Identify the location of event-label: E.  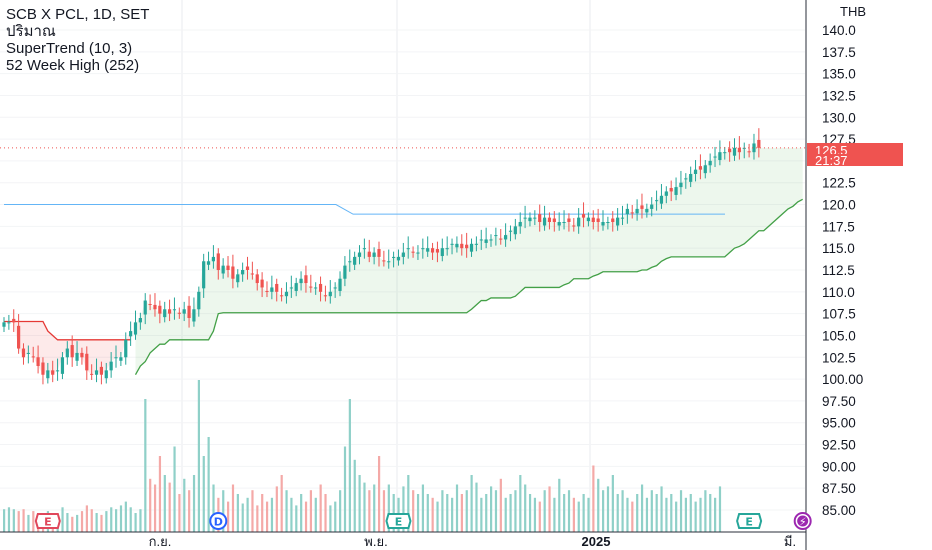
(399, 522).